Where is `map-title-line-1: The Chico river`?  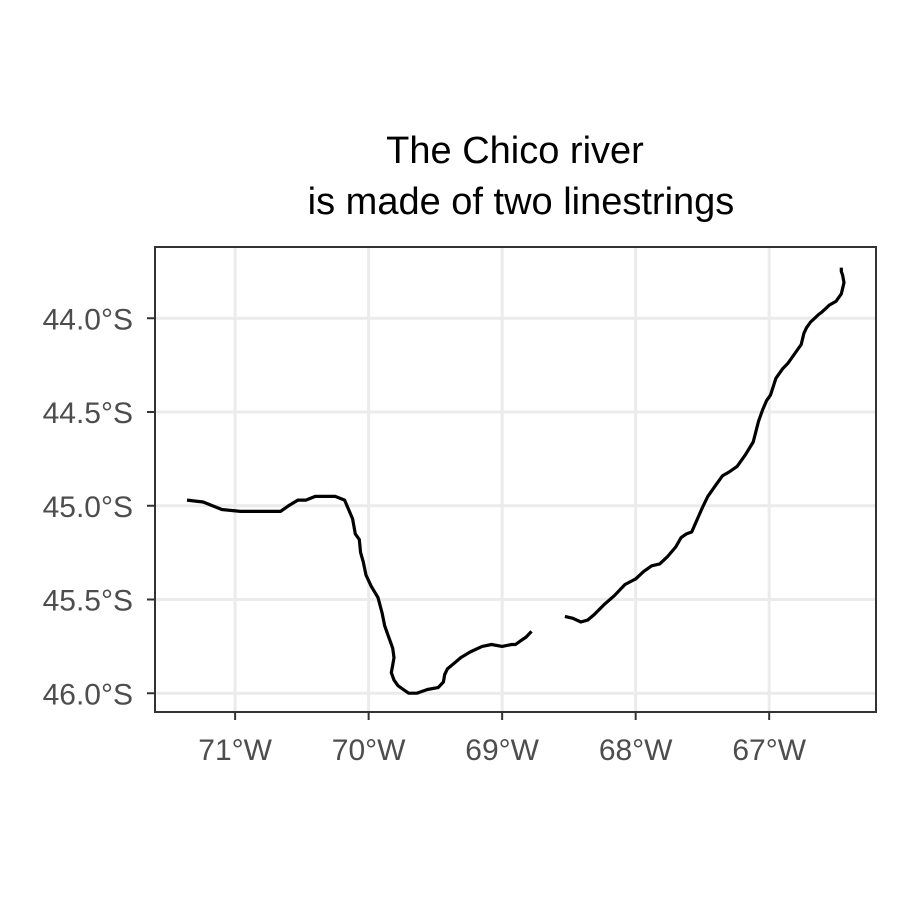 map-title-line-1: The Chico river is located at coordinates (515, 151).